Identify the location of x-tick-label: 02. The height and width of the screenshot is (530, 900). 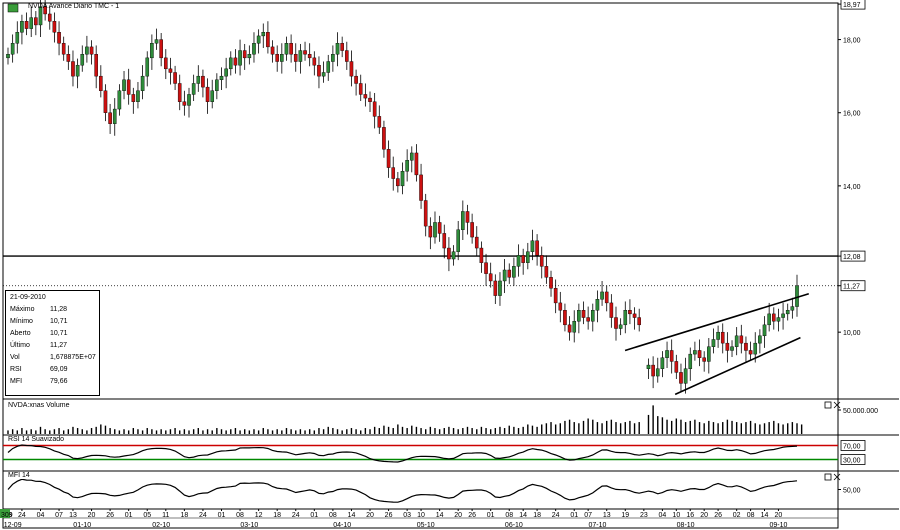
(737, 515).